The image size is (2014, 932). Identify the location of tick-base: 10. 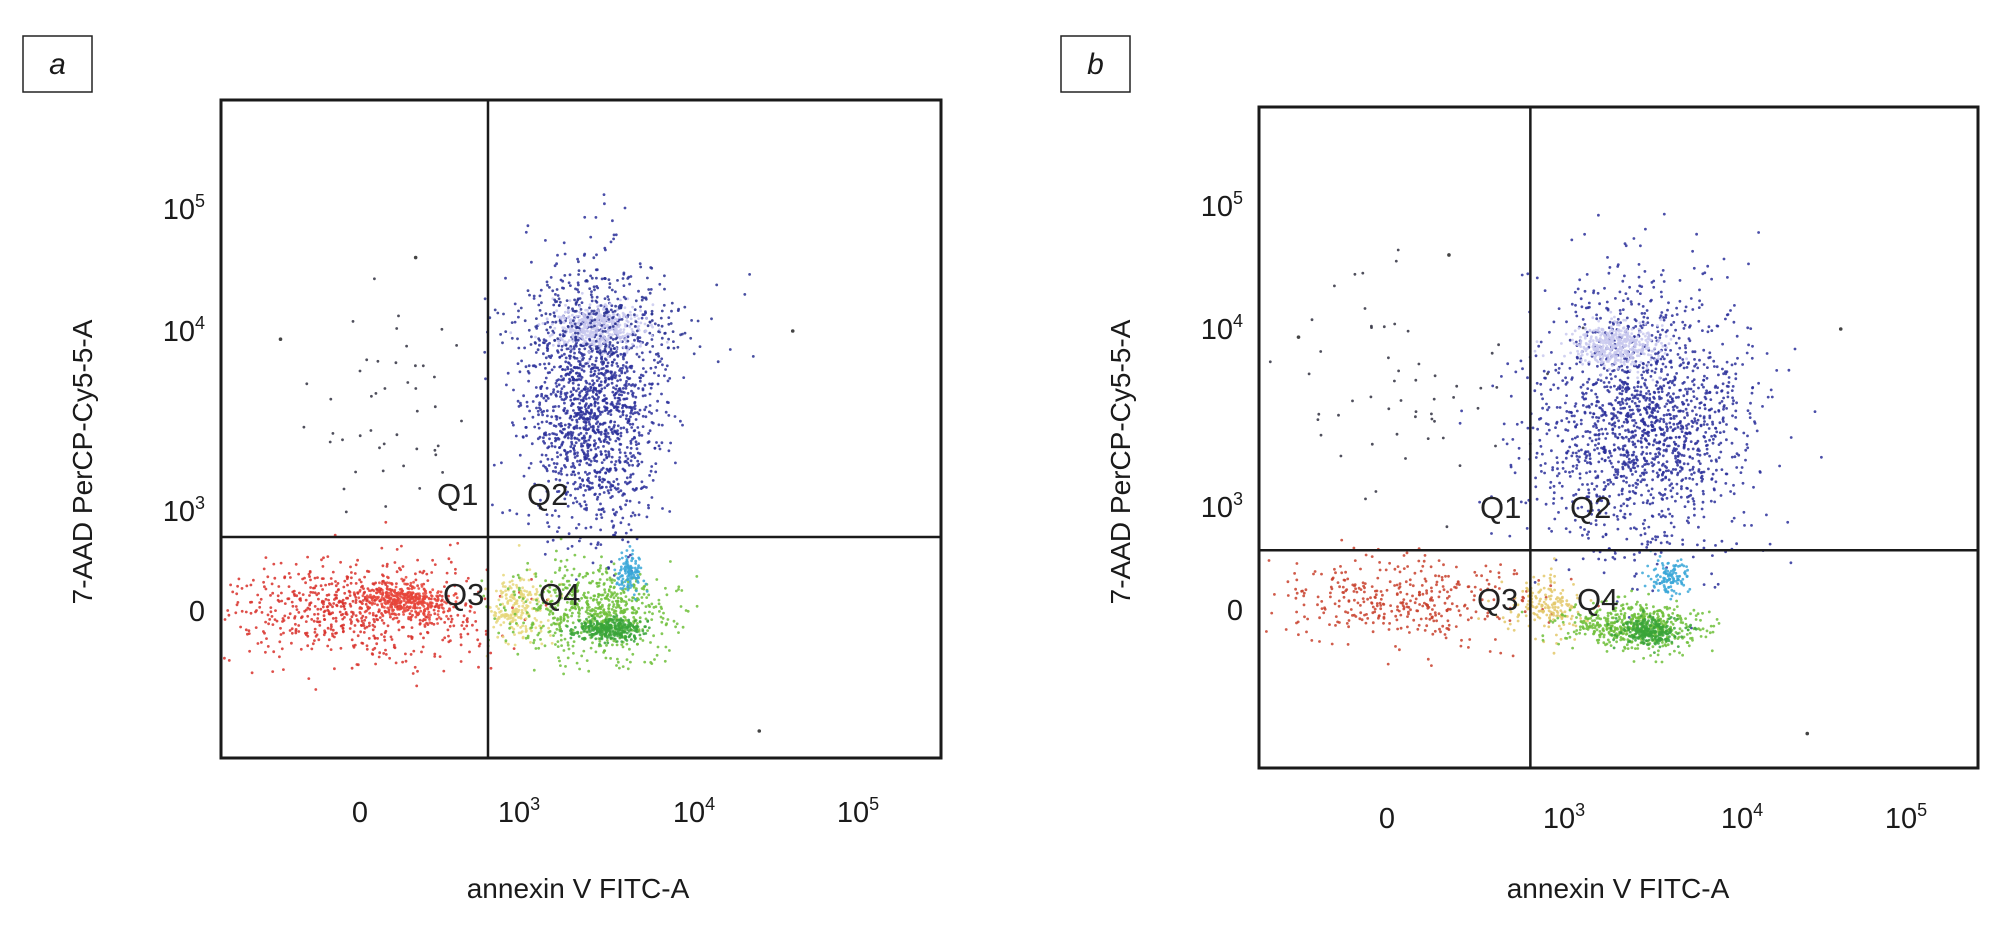
(853, 813).